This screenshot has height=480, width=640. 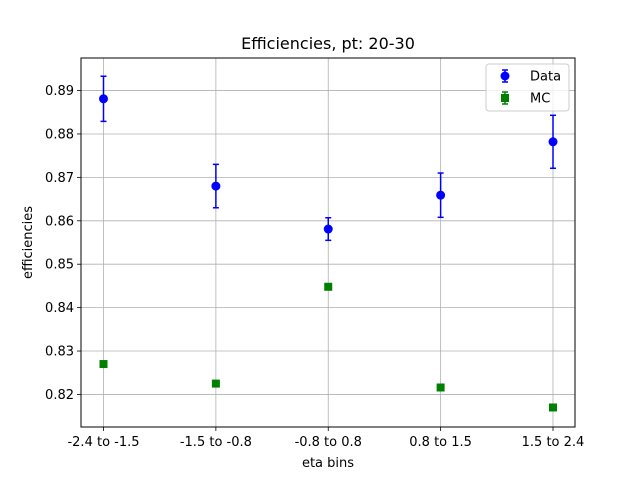 I want to click on legend-label: Data, so click(x=545, y=77).